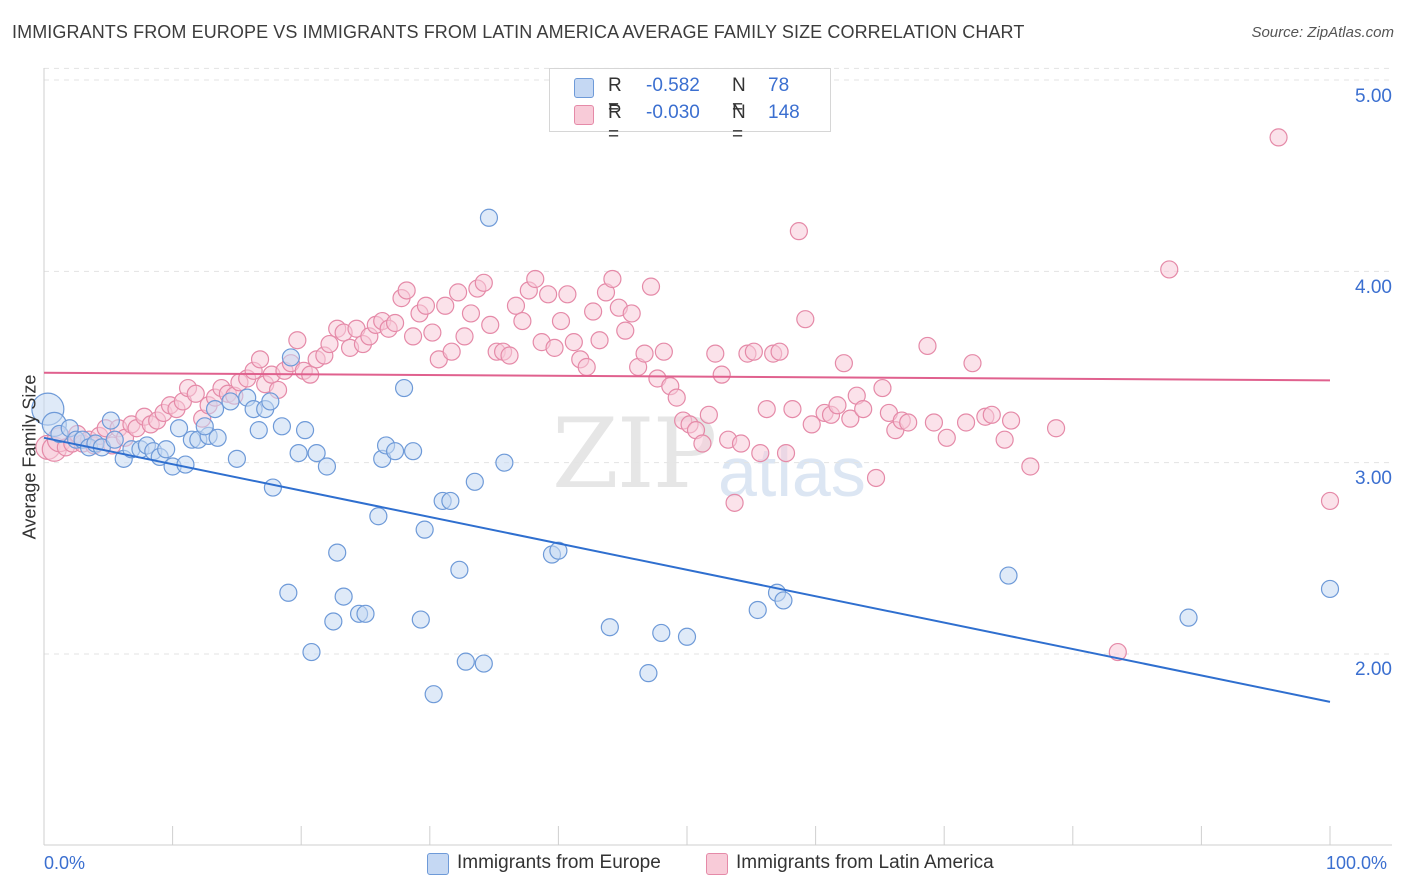 The width and height of the screenshot is (1406, 892). What do you see at coordinates (1373, 669) in the screenshot?
I see `y-tick-label: 2.00` at bounding box center [1373, 669].